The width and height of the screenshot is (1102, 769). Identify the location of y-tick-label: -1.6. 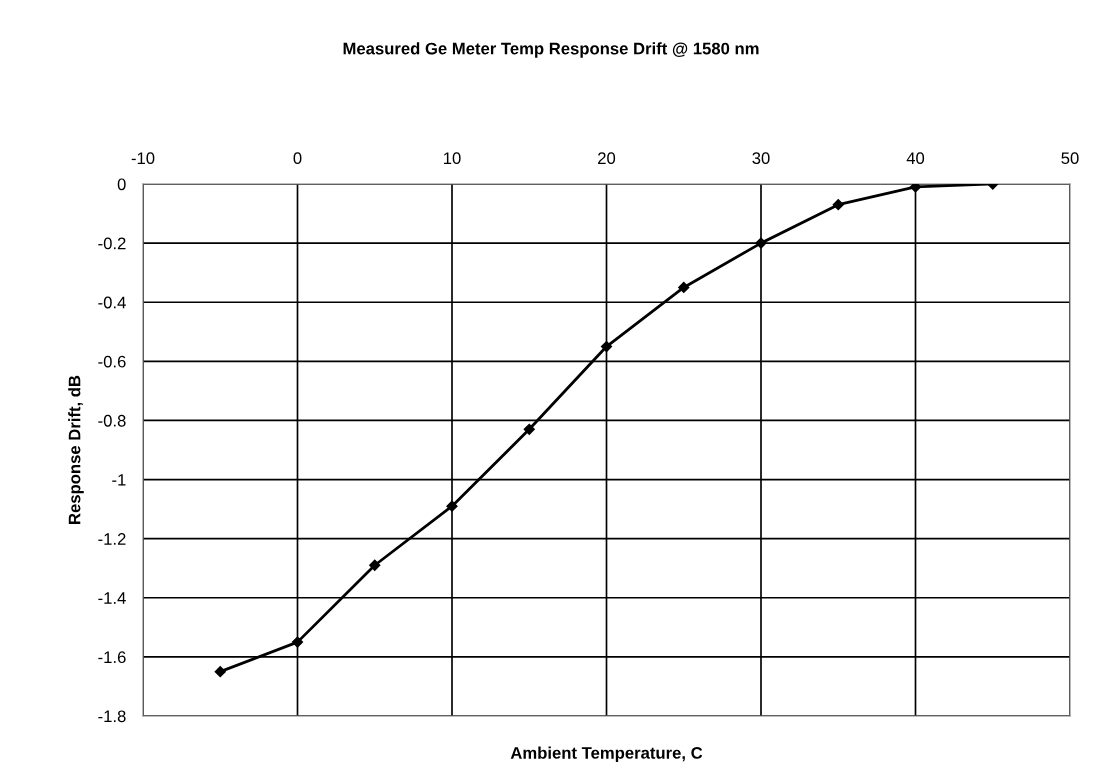
(112, 657).